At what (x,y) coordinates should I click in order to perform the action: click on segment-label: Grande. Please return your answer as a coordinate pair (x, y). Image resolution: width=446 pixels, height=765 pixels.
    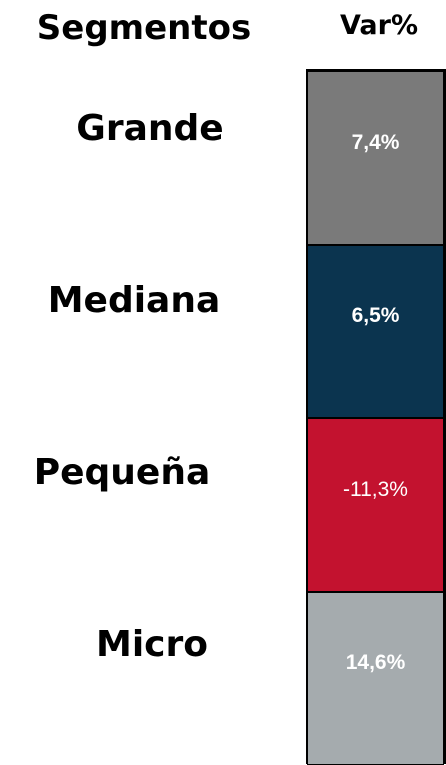
    Looking at the image, I should click on (150, 129).